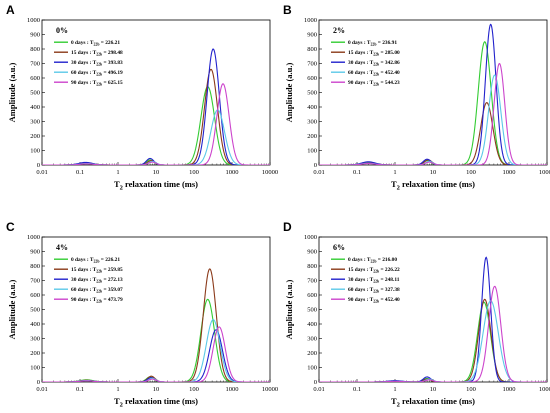 This screenshot has height=413, width=550. Describe the element at coordinates (389, 280) in the screenshot. I see `legend-value: = 248.11` at that location.